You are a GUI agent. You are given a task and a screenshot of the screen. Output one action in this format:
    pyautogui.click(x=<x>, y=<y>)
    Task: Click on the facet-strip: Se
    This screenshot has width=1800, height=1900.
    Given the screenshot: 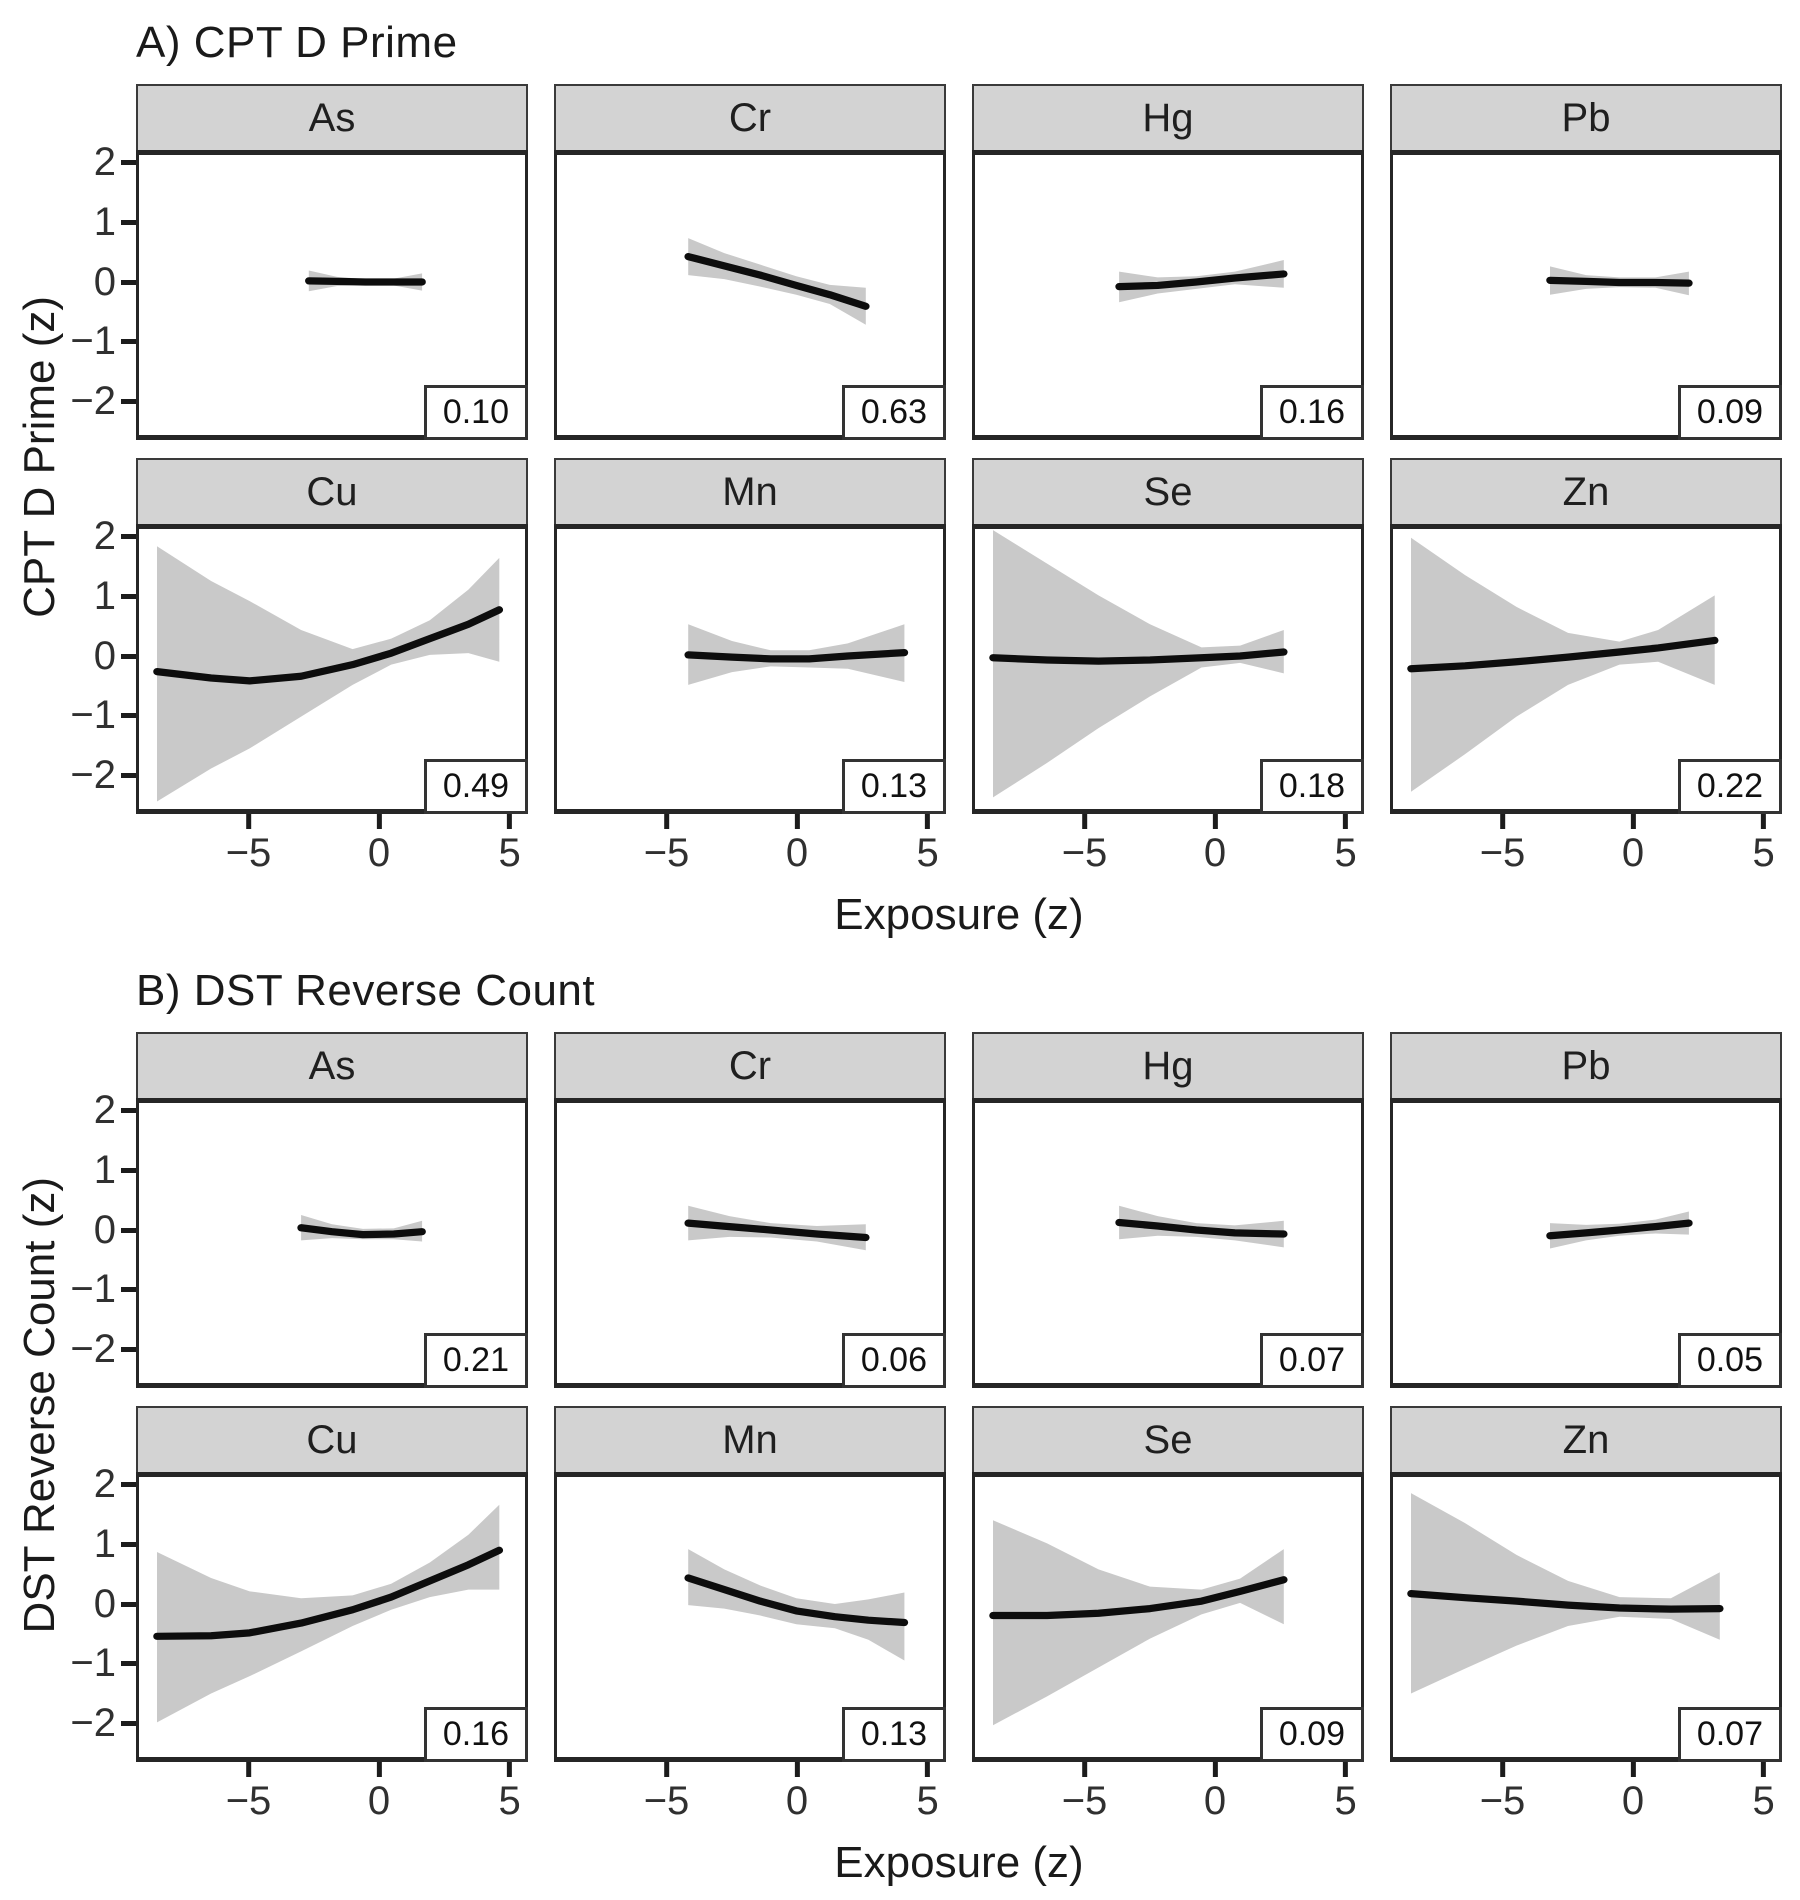 What is the action you would take?
    pyautogui.click(x=1168, y=1439)
    